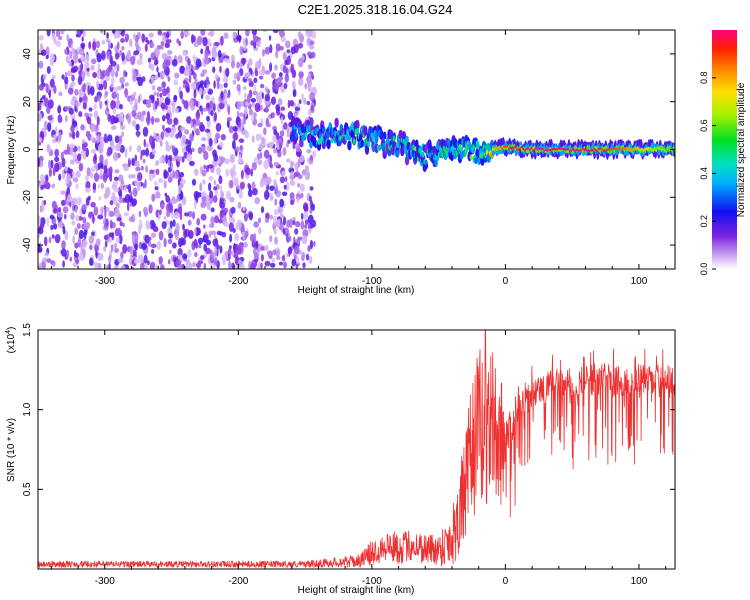 Image resolution: width=750 pixels, height=600 pixels. Describe the element at coordinates (704, 78) in the screenshot. I see `colorbar-tick-label: 0.8` at that location.